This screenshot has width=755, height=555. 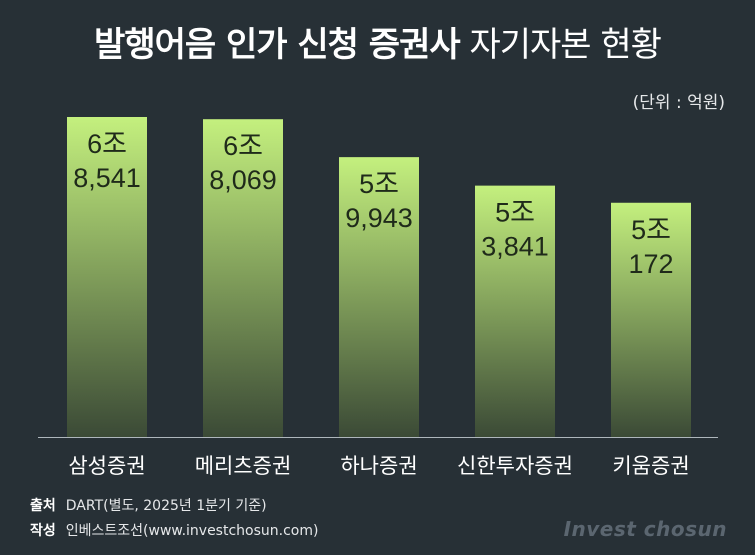 I want to click on author-line: 작성 인베스트조선(www.investchosun.com), so click(x=174, y=530).